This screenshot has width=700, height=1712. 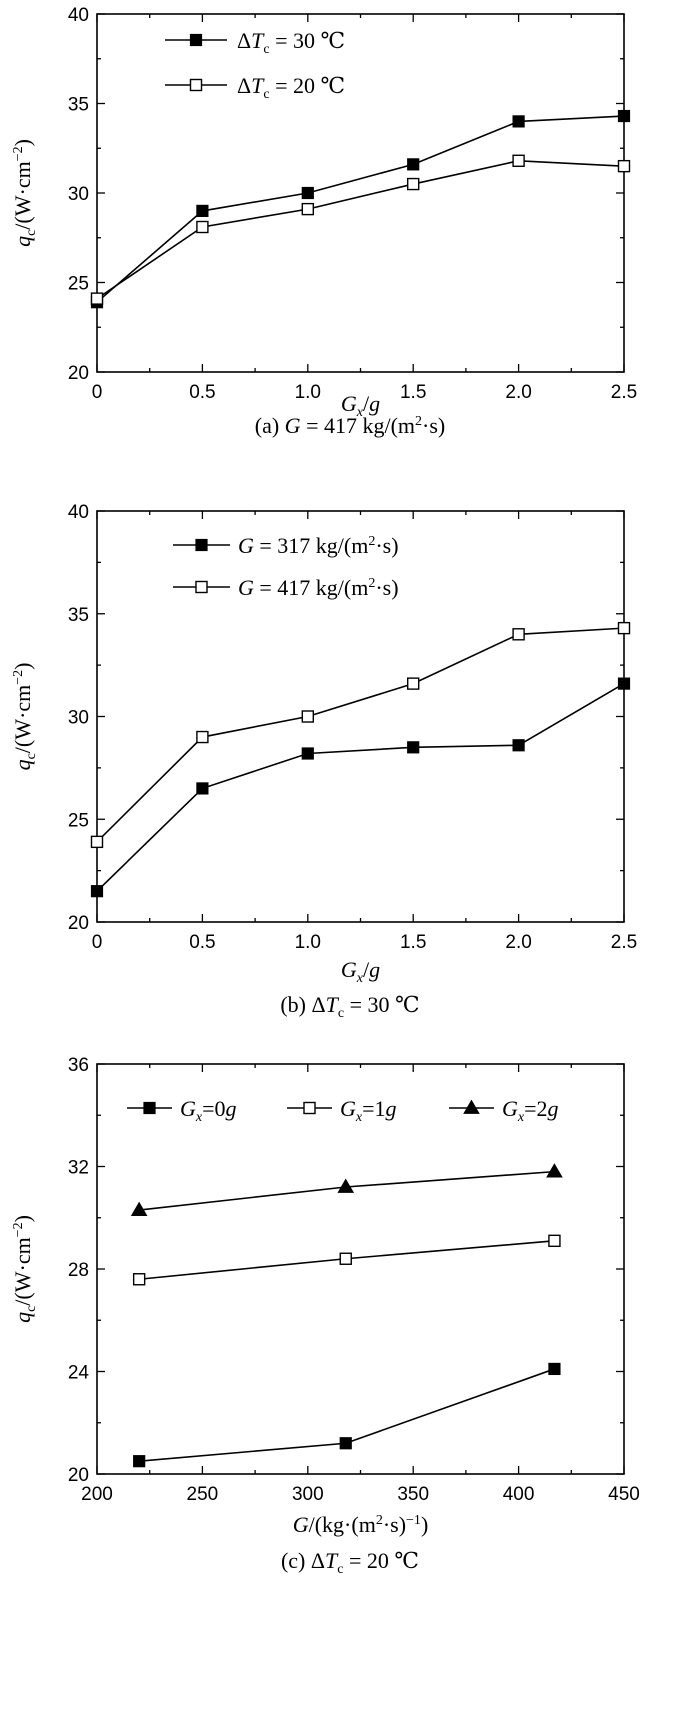 What do you see at coordinates (203, 1494) in the screenshot?
I see `x-tick-label: 250` at bounding box center [203, 1494].